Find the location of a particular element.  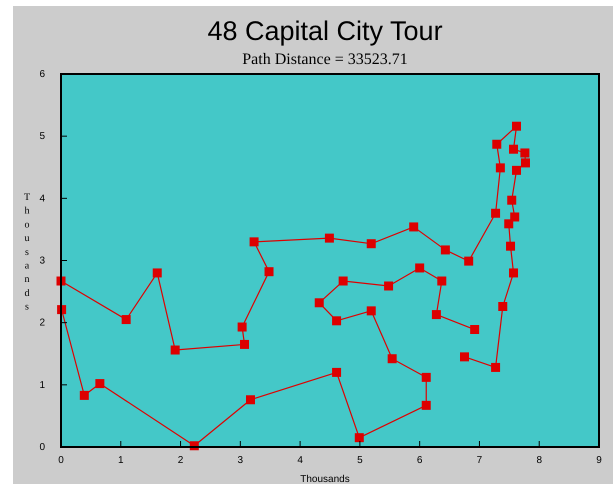

x-tick-label: 6 is located at coordinates (419, 460).